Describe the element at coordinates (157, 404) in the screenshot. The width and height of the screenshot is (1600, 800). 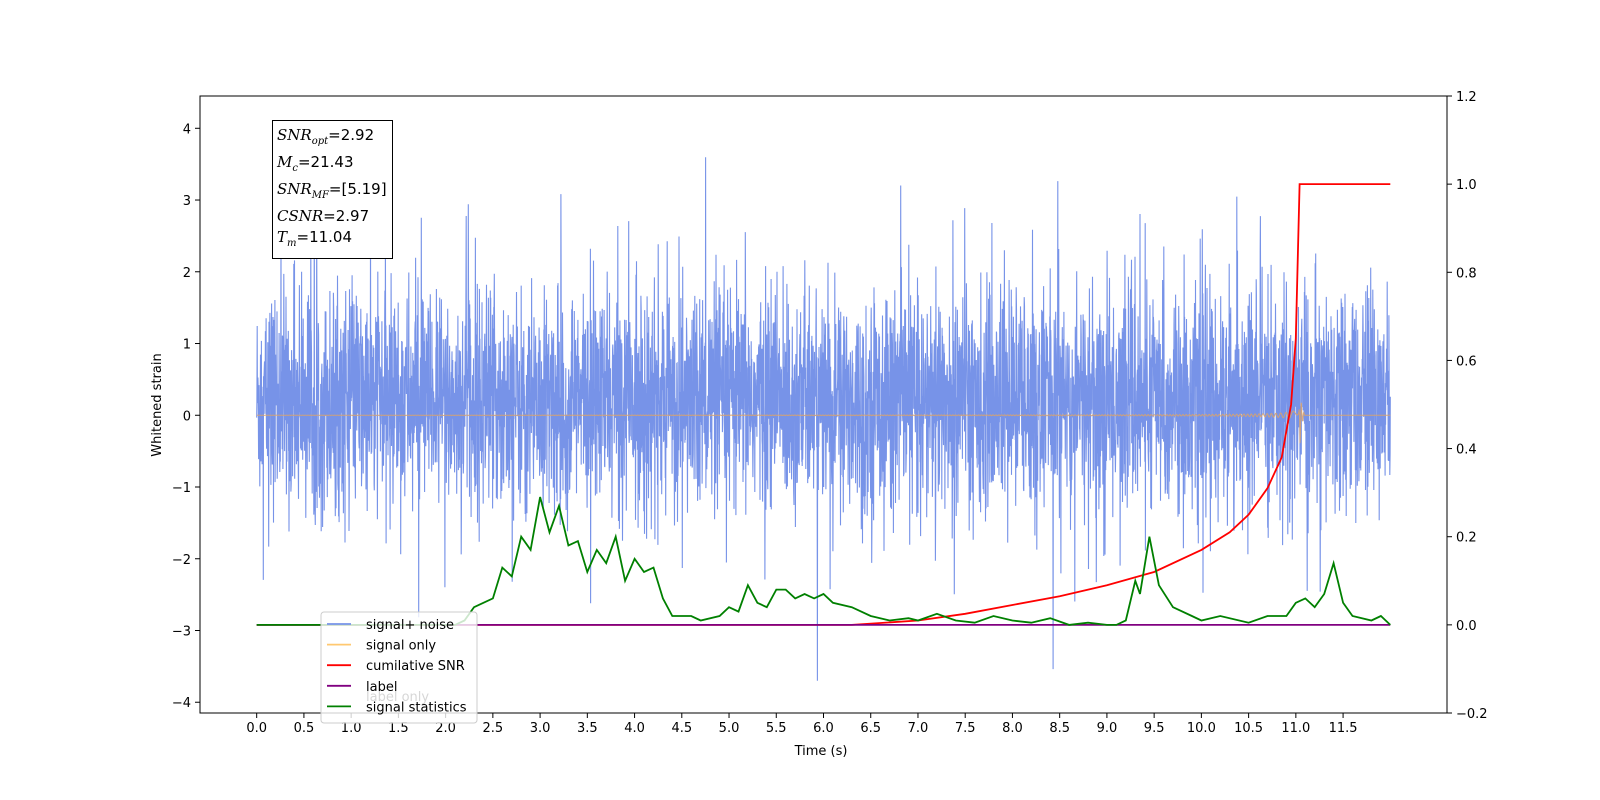
I see `y-axis-label: Whitened strain` at that location.